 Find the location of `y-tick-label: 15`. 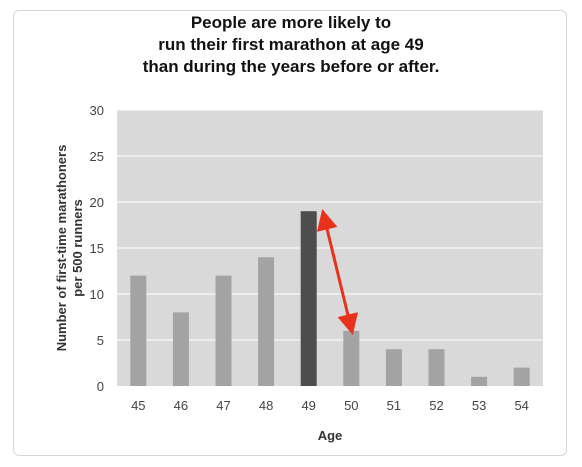

y-tick-label: 15 is located at coordinates (97, 248).